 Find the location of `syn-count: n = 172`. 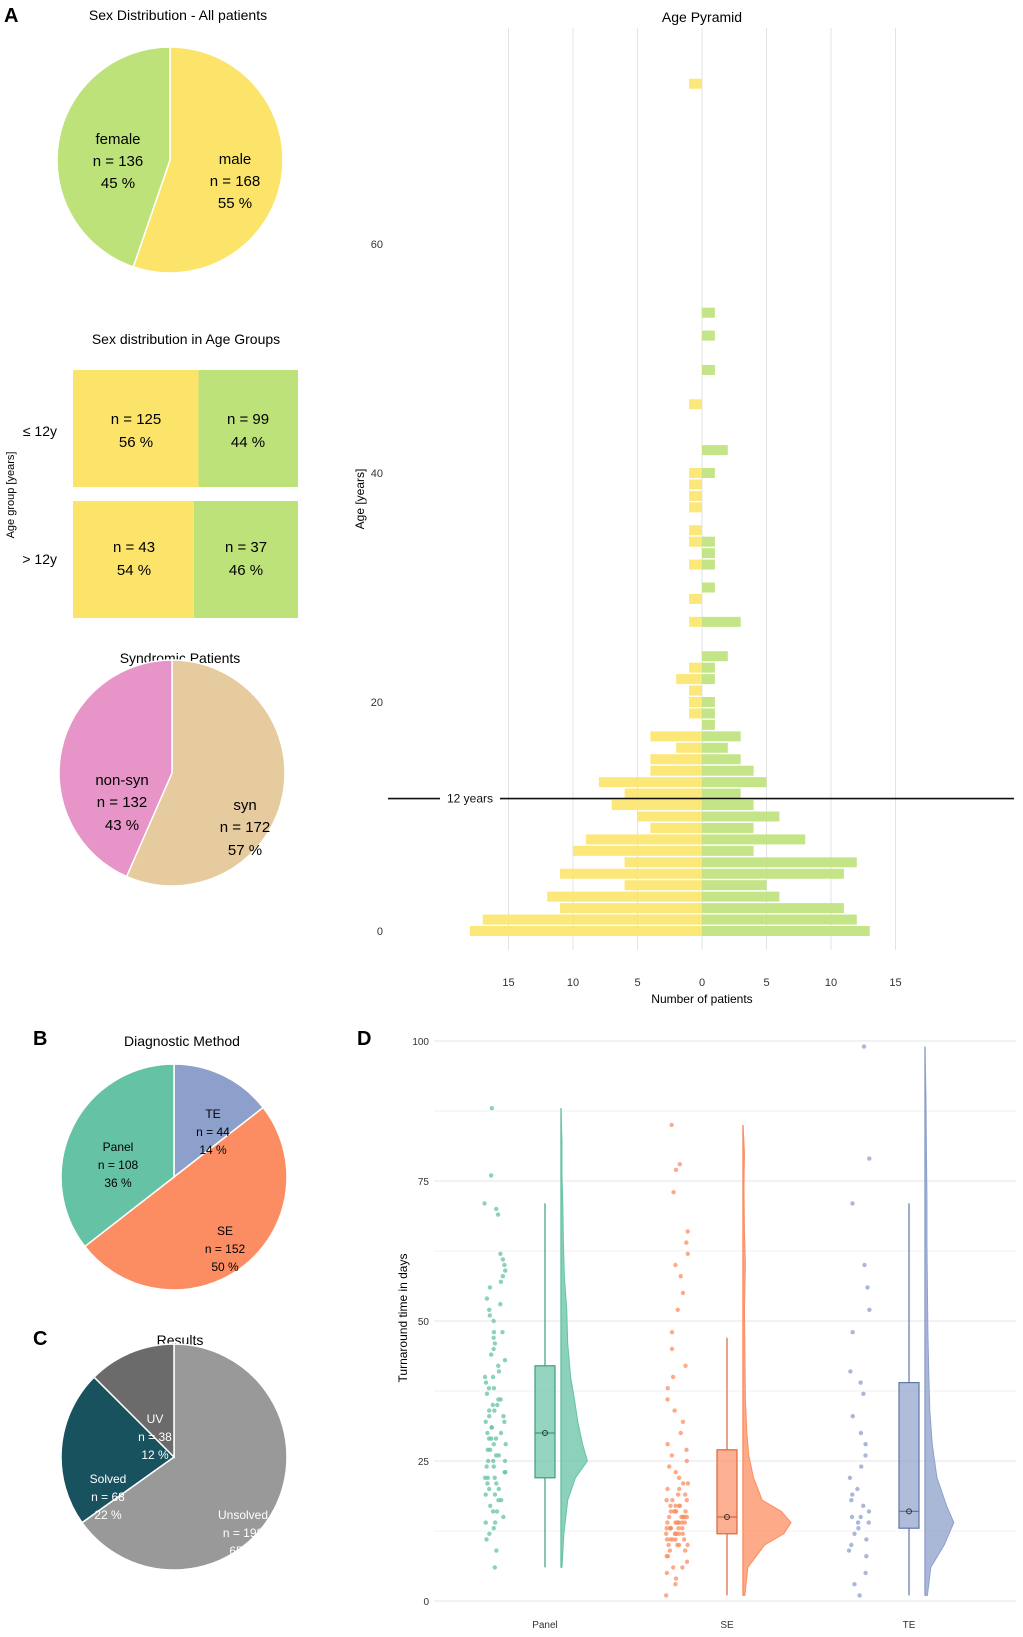

syn-count: n = 172 is located at coordinates (245, 827).